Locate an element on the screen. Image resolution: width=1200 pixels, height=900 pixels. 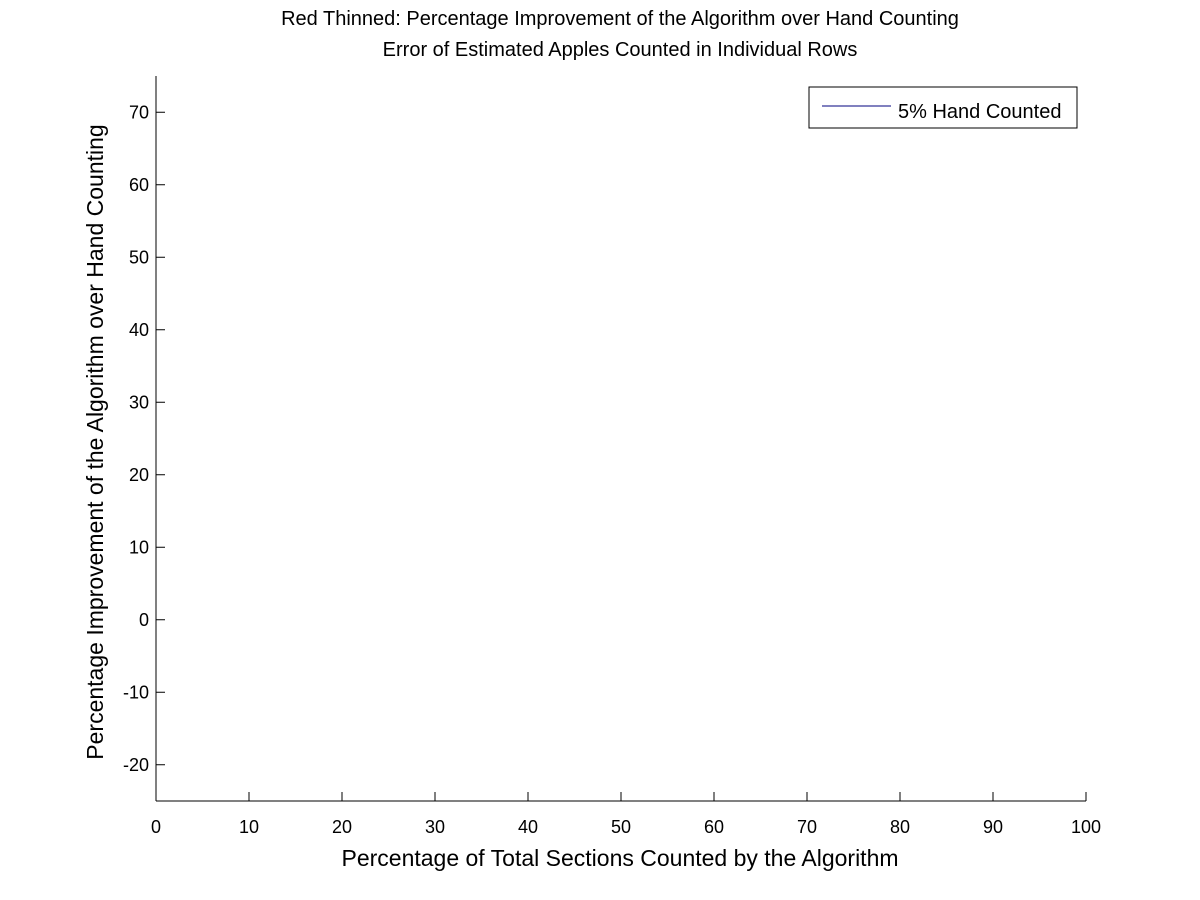
legend-box is located at coordinates (943, 107).